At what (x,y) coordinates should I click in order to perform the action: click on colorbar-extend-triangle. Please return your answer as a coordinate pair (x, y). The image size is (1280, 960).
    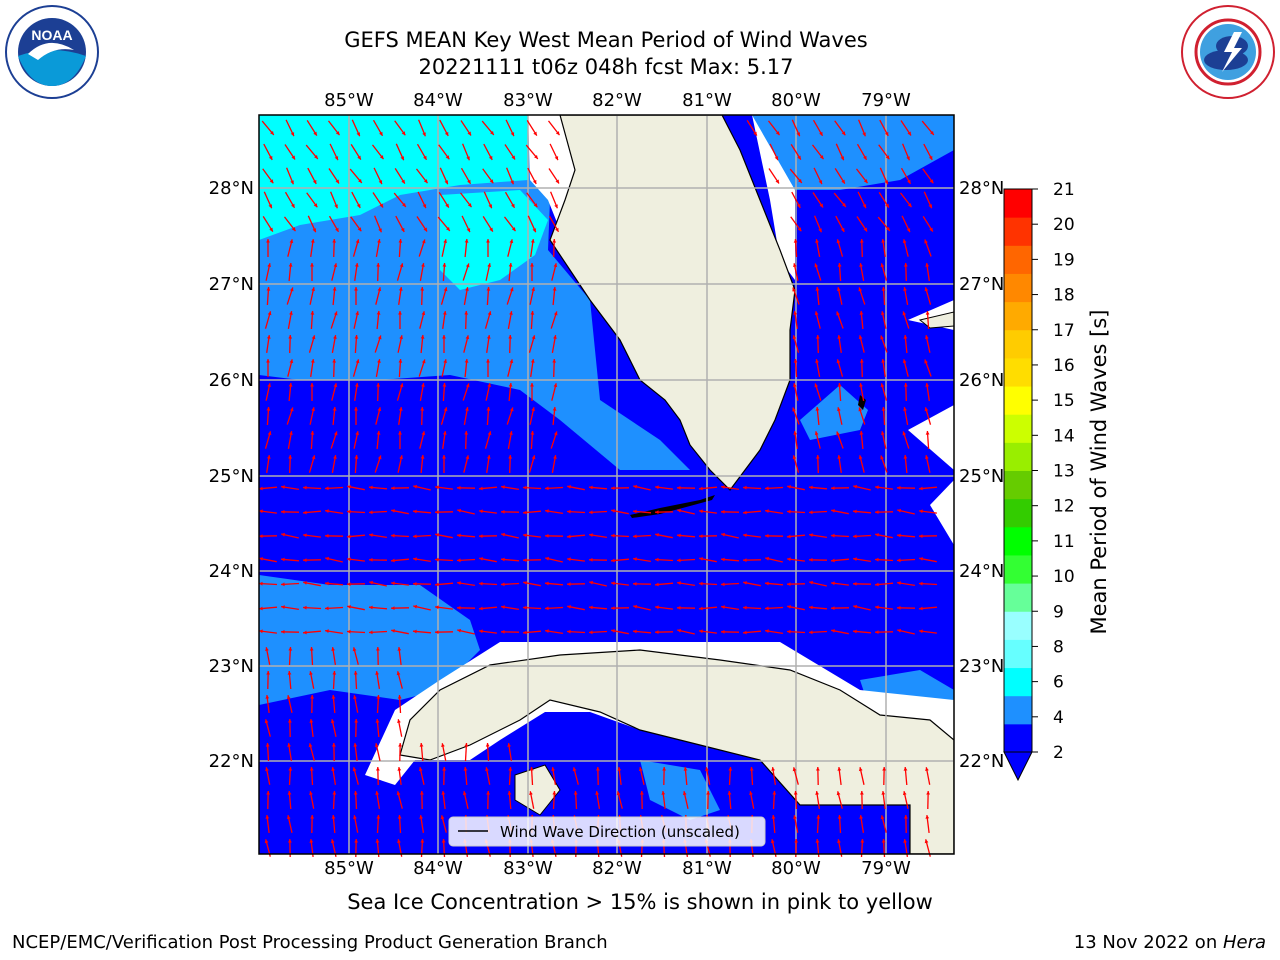
    Looking at the image, I should click on (1018, 766).